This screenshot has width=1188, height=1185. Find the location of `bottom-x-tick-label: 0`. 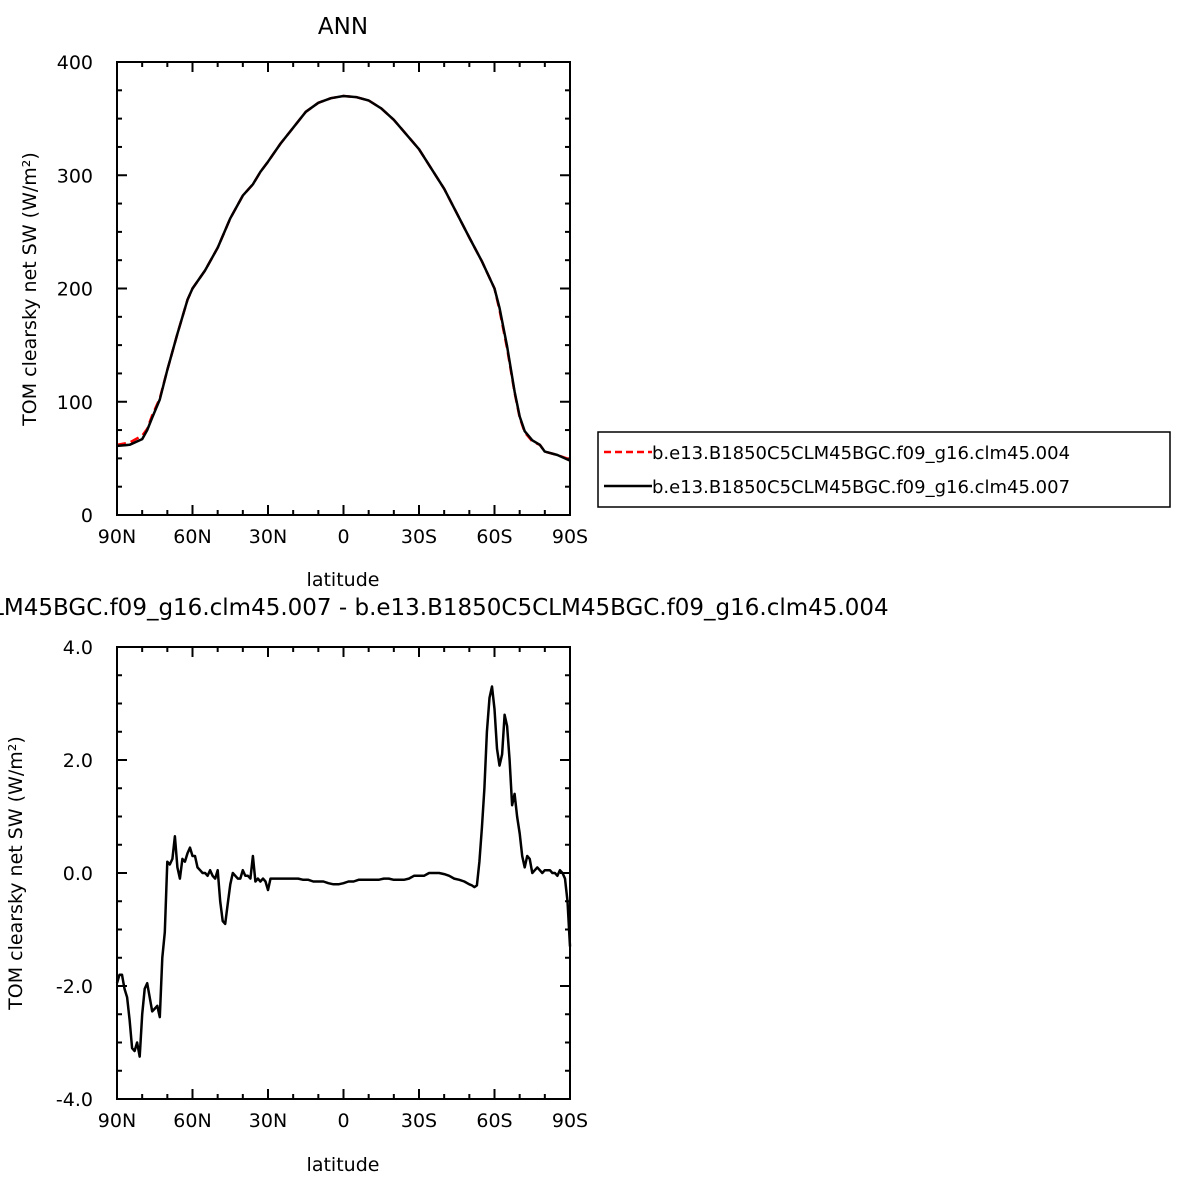

bottom-x-tick-label: 0 is located at coordinates (343, 1121).